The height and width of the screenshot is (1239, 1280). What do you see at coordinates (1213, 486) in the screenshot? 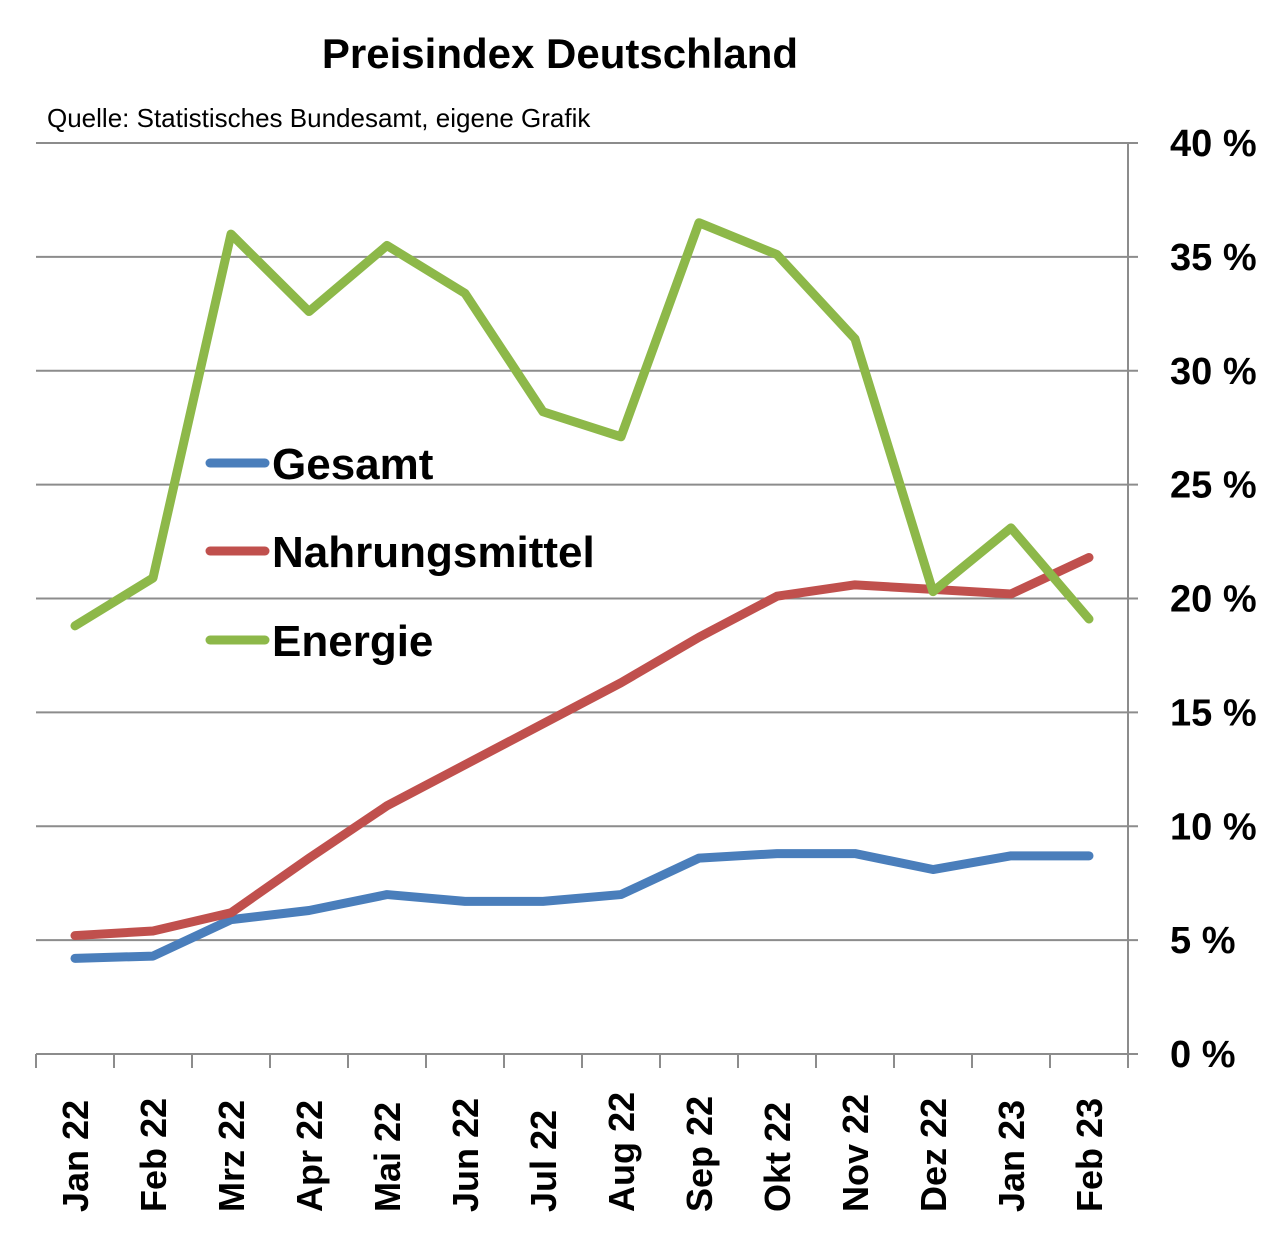
I see `y-tick-label: 25 %` at bounding box center [1213, 486].